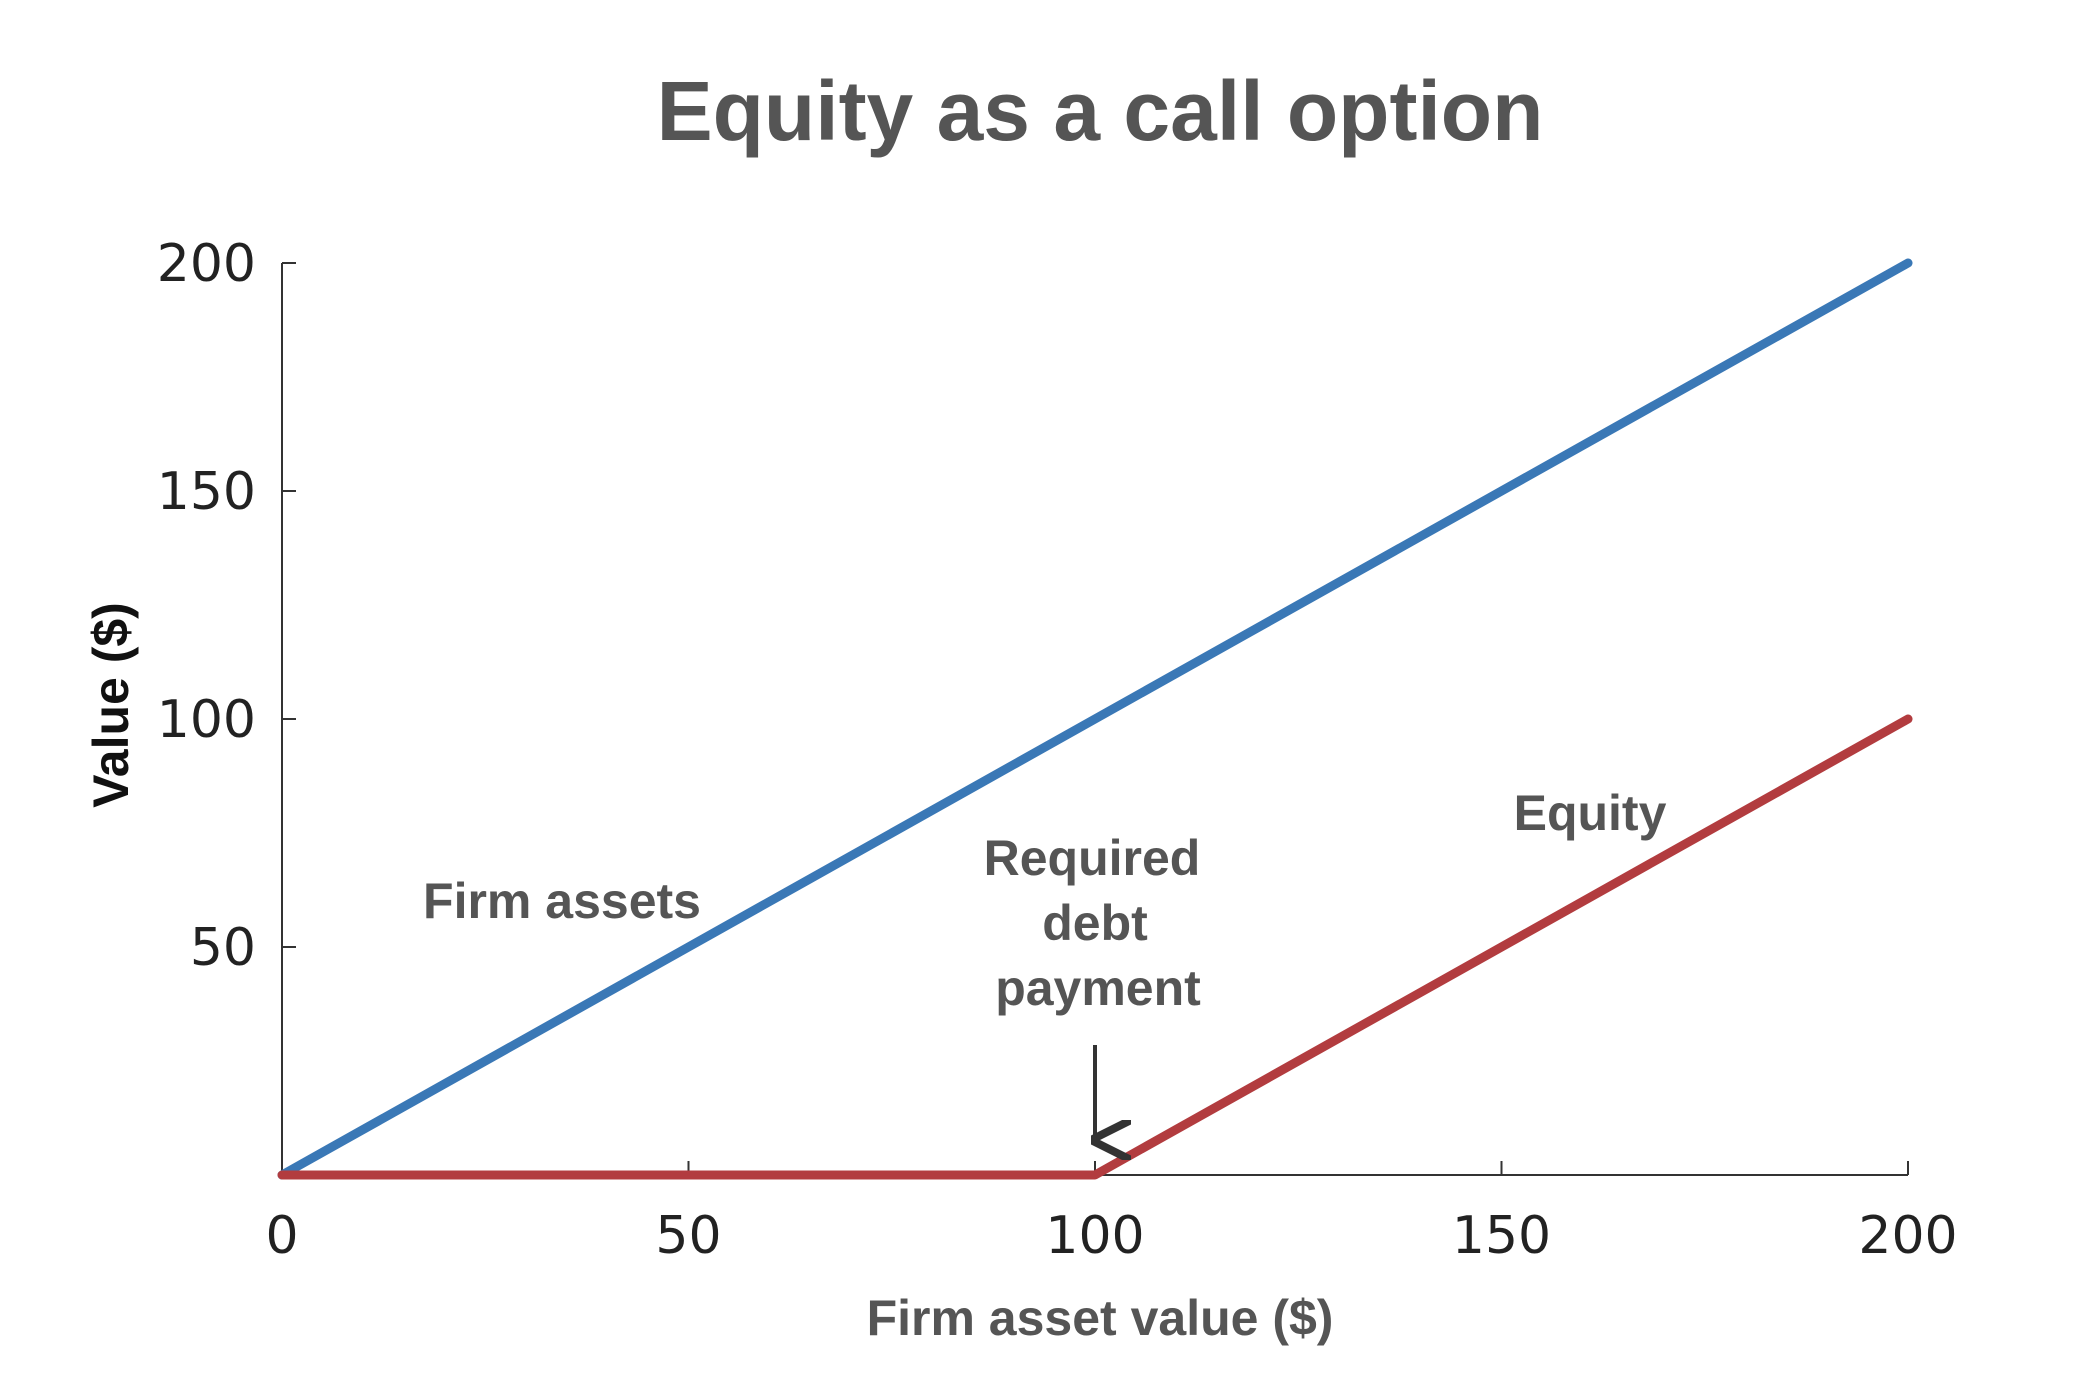 This screenshot has height=1390, width=2092. What do you see at coordinates (206, 264) in the screenshot?
I see `y-tick-label: 200` at bounding box center [206, 264].